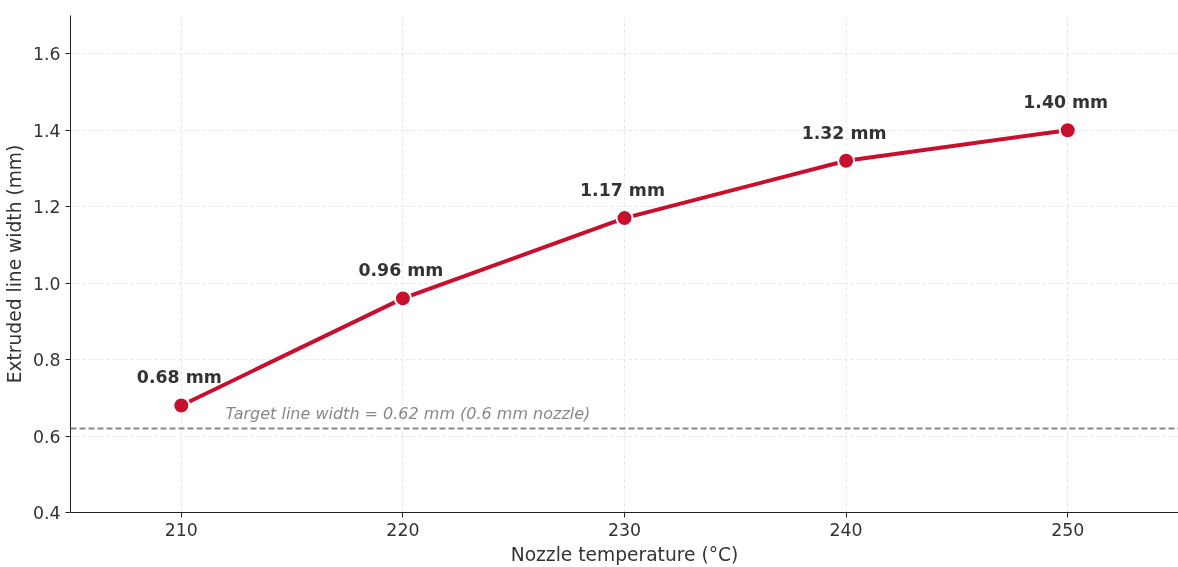 This screenshot has height=567, width=1178. I want to click on y-tick-label: 0.8, so click(46, 360).